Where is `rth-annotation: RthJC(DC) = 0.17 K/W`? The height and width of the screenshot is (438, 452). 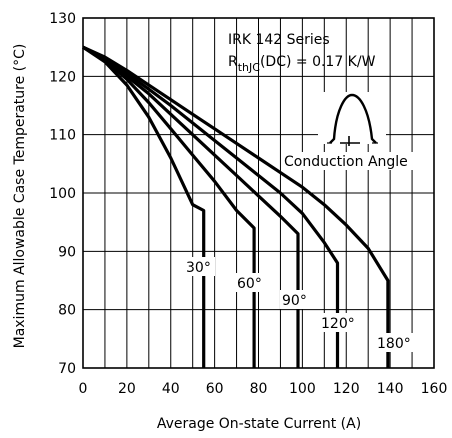
rth-annotation: RthJC(DC) = 0.17 K/W is located at coordinates (302, 64).